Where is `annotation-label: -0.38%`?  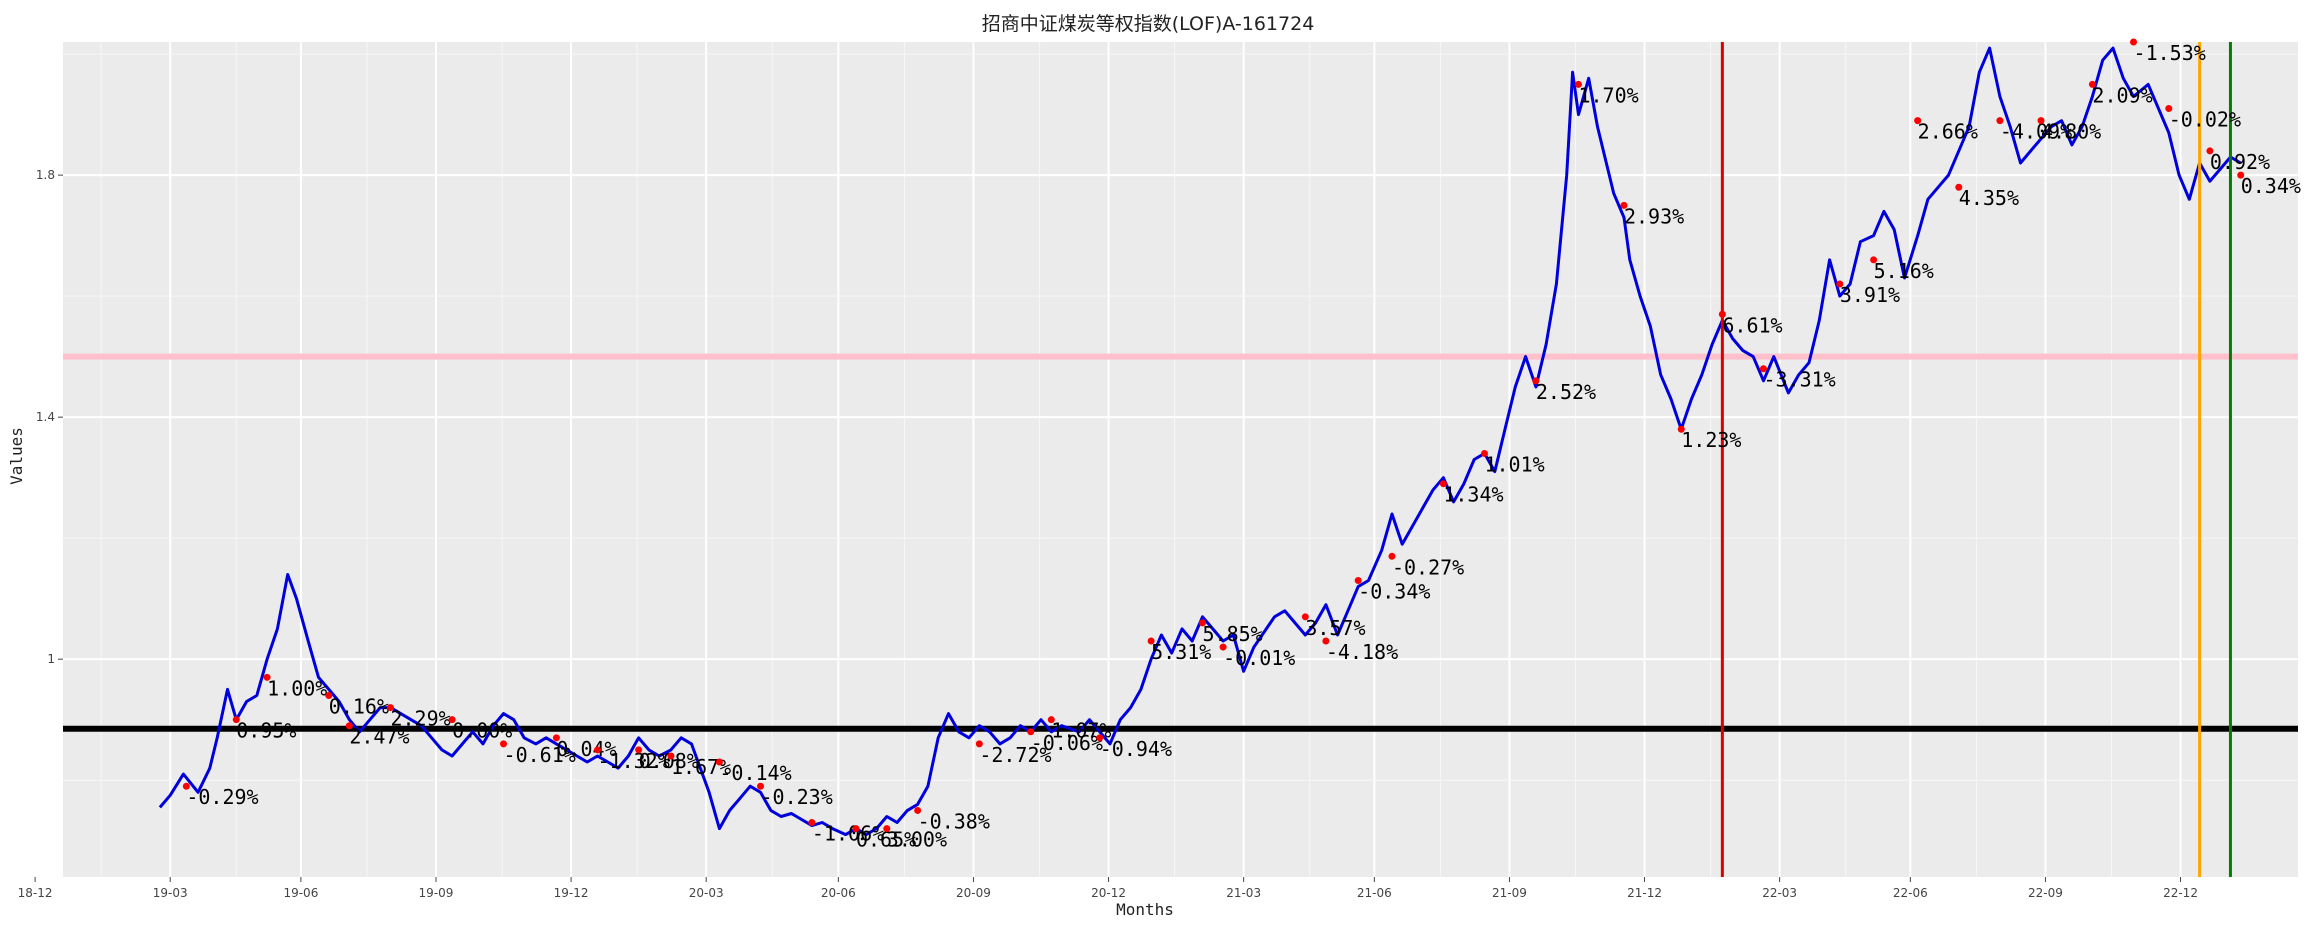 annotation-label: -0.38% is located at coordinates (954, 821).